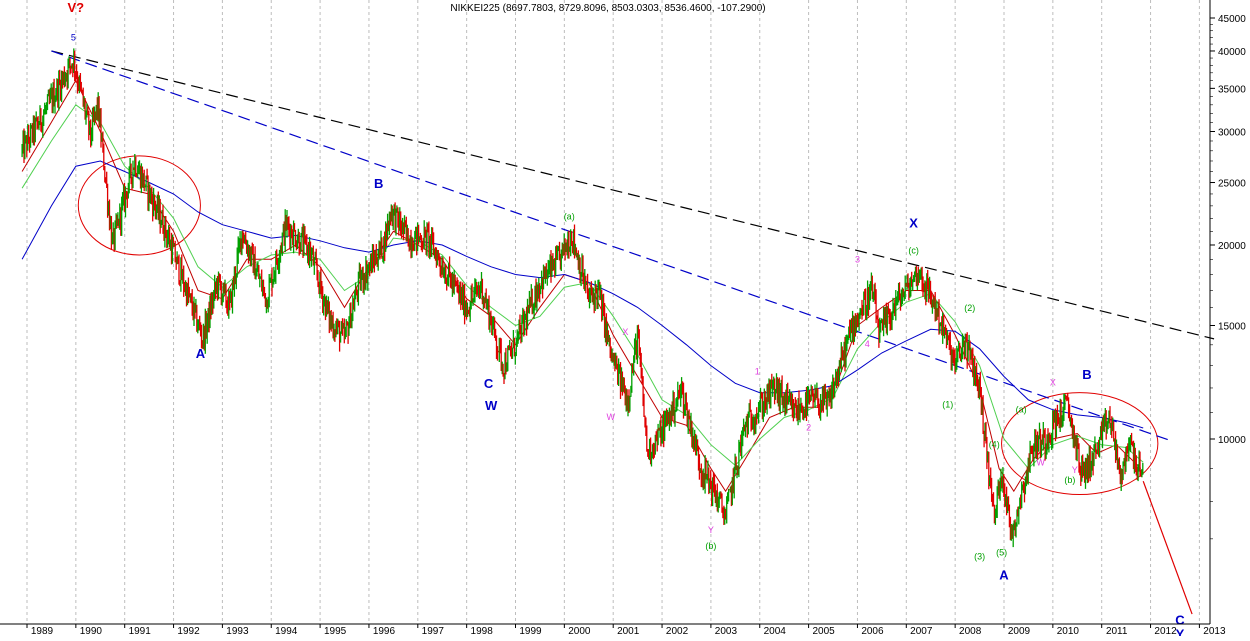 This screenshot has height=641, width=1250. Describe the element at coordinates (569, 217) in the screenshot. I see `wave-label-6: (a)` at that location.